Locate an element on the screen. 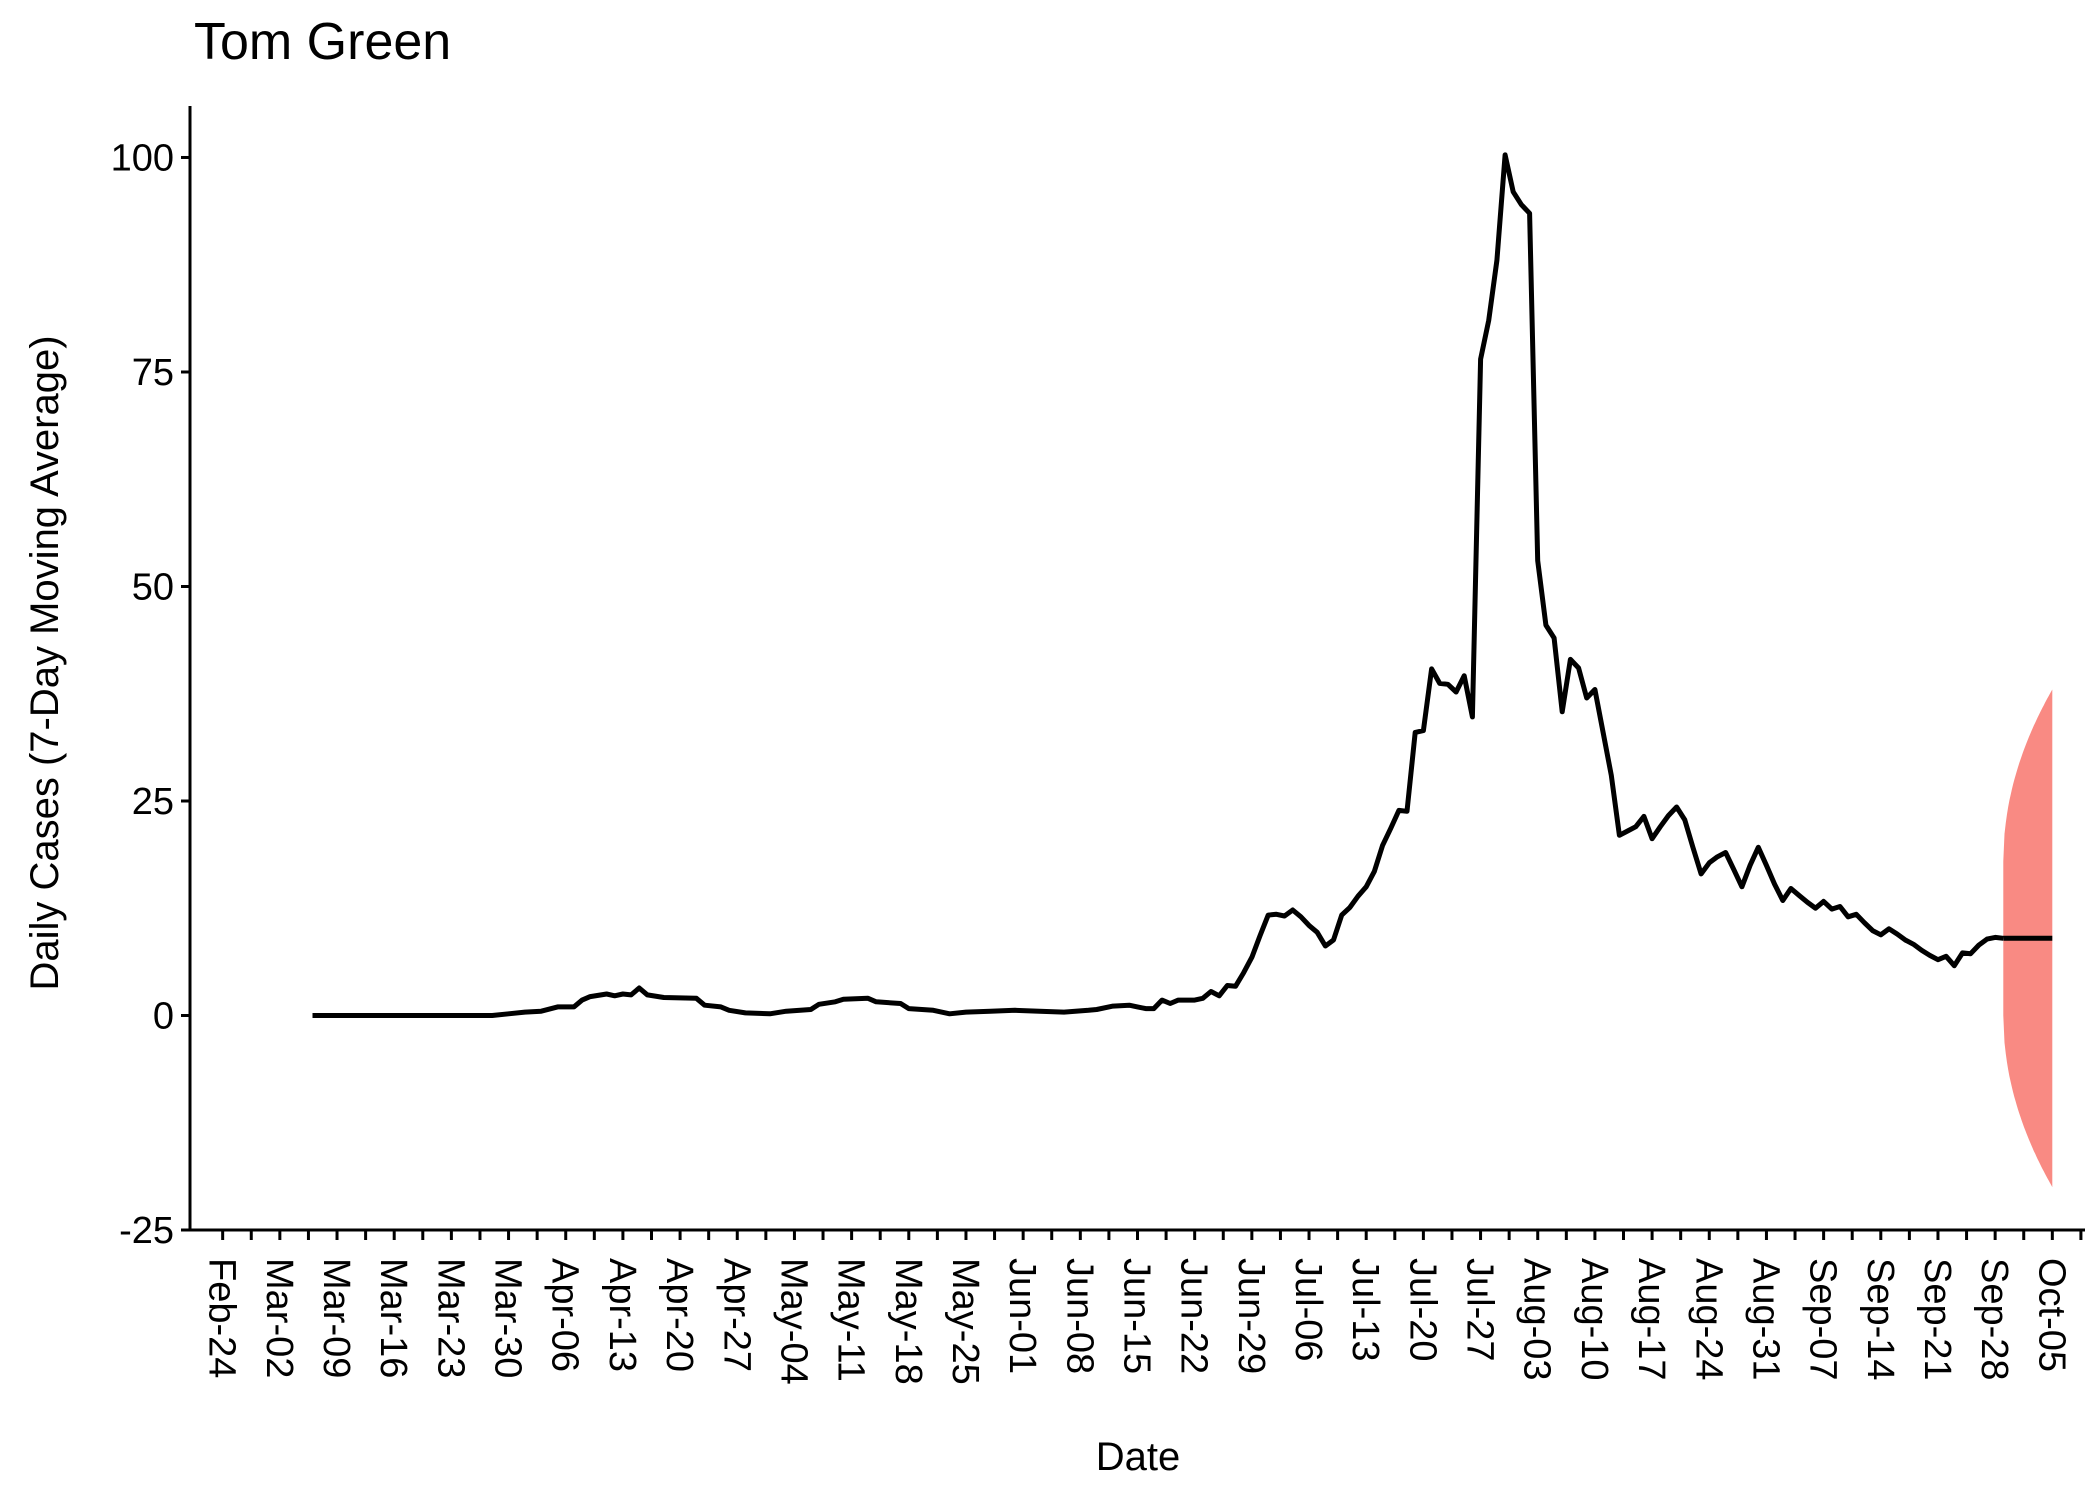 Image resolution: width=2100 pixels, height=1499 pixels. x-tick-label: May-18 is located at coordinates (908, 1321).